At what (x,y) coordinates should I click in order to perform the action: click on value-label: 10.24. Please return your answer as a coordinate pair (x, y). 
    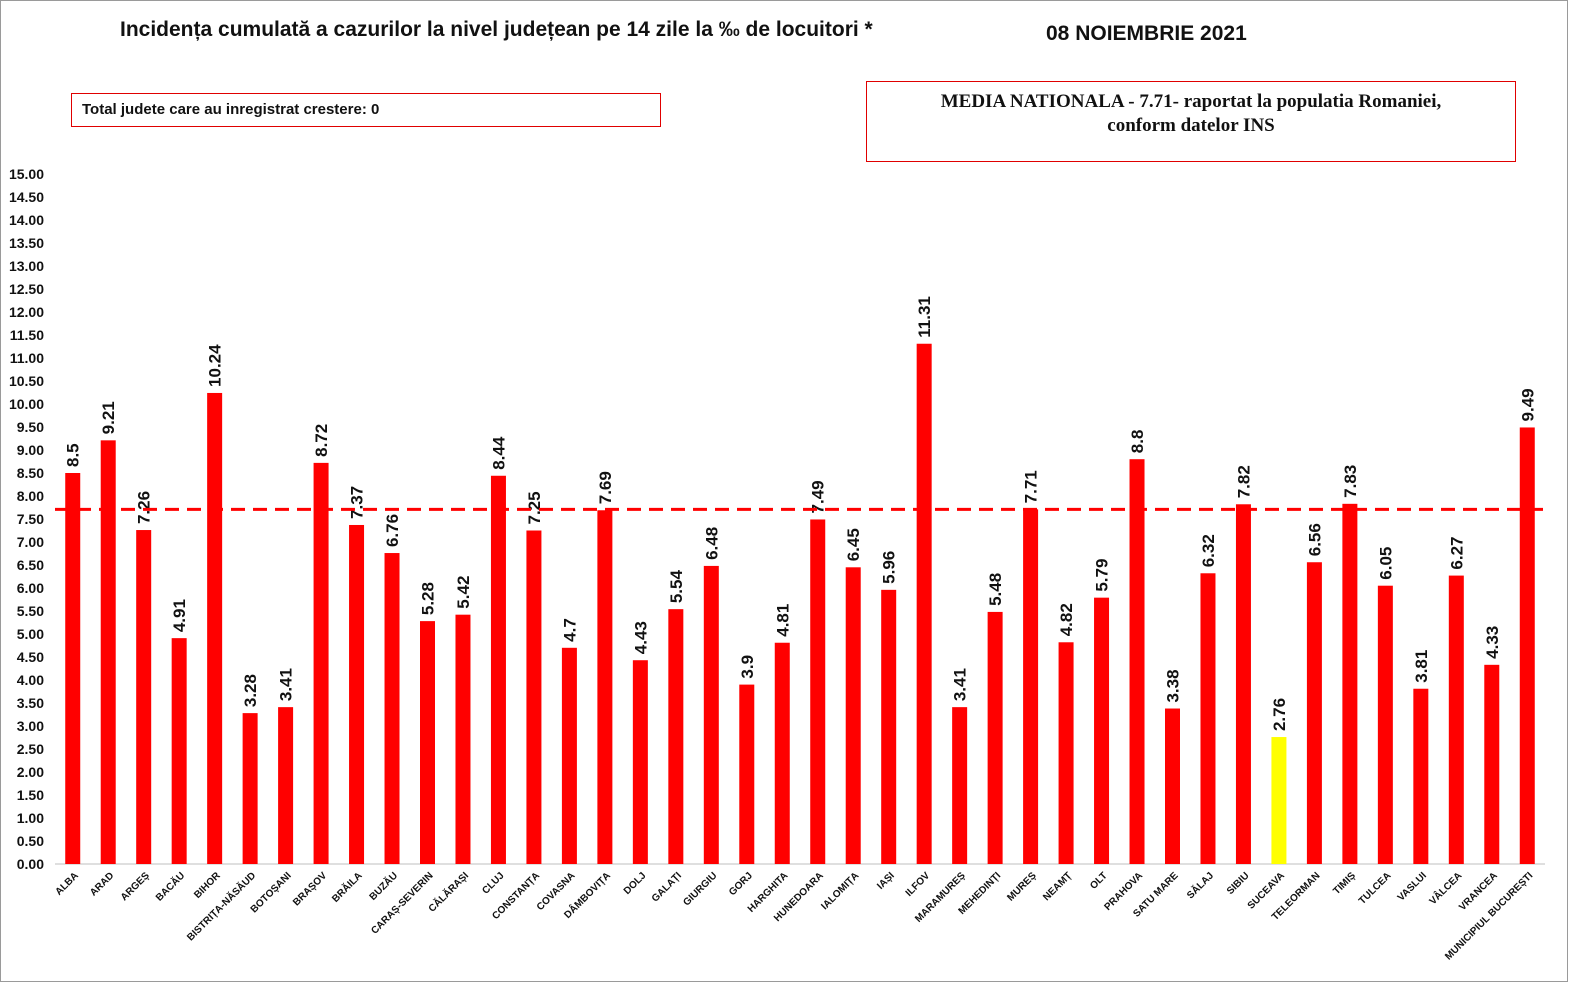
    Looking at the image, I should click on (215, 365).